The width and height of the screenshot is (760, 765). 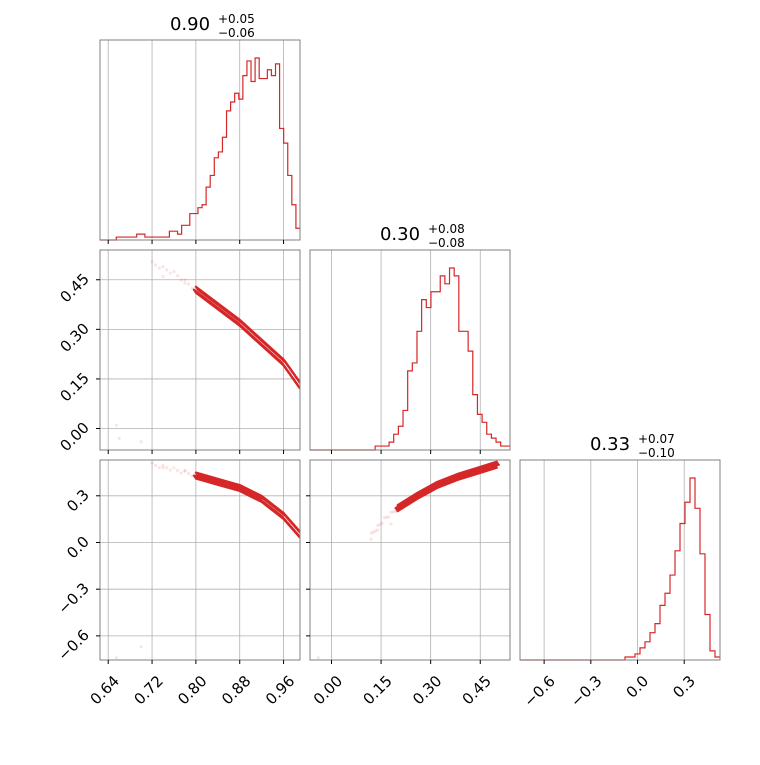 I want to click on title-upper-error: +0.07, so click(x=656, y=439).